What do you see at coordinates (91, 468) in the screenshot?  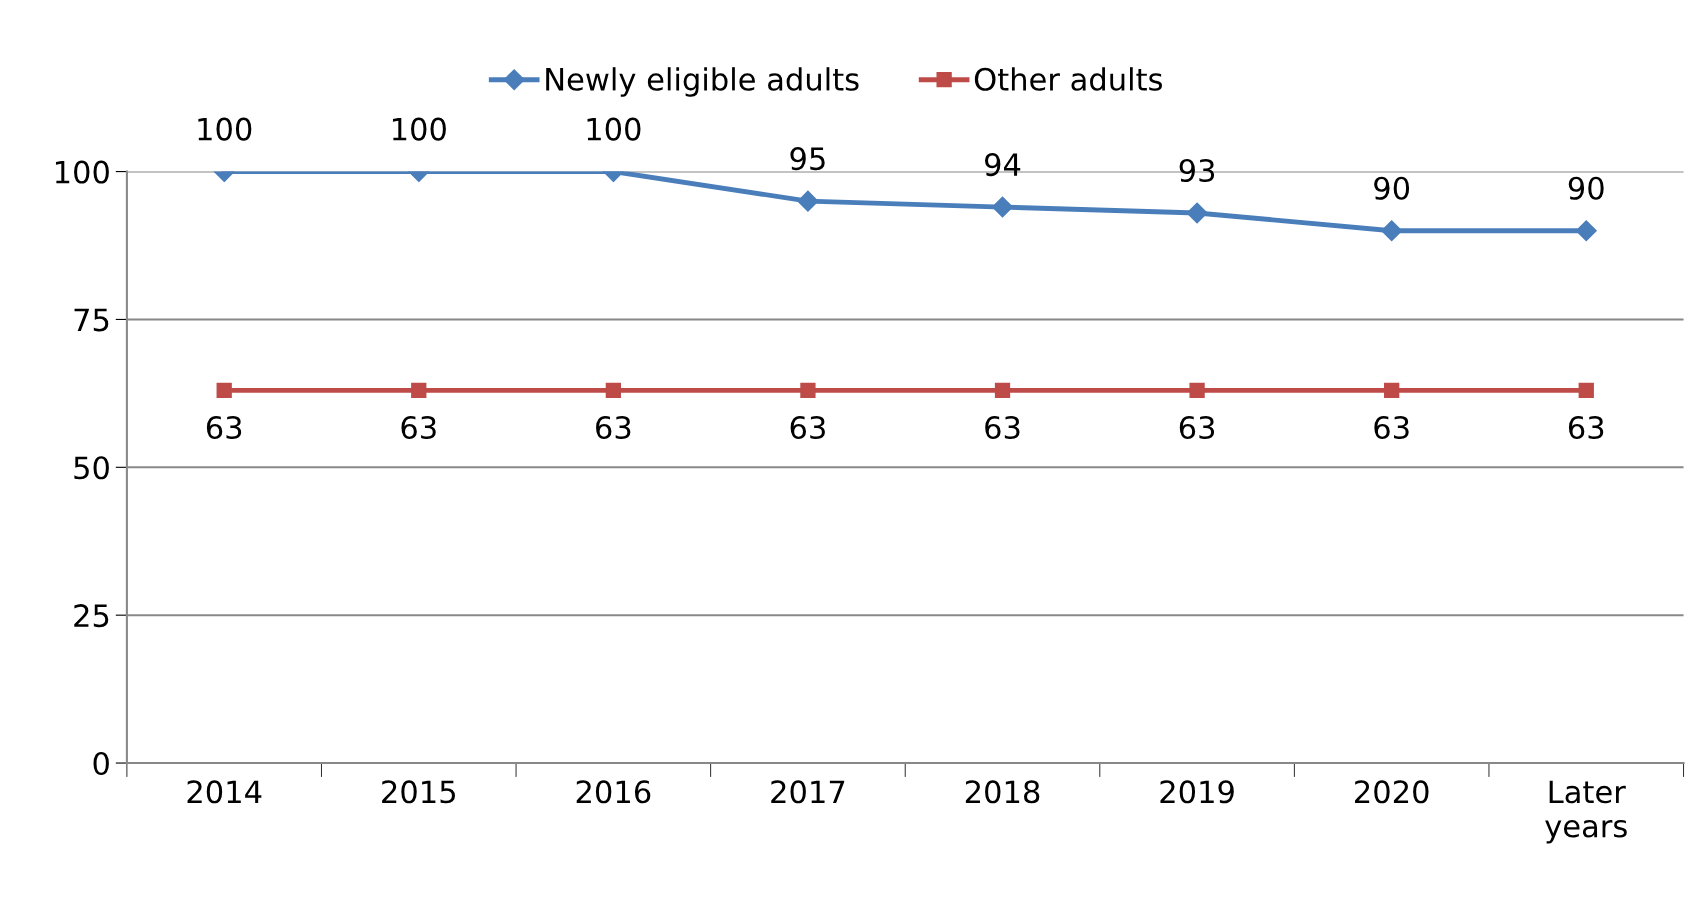 I see `y-tick-label: 50` at bounding box center [91, 468].